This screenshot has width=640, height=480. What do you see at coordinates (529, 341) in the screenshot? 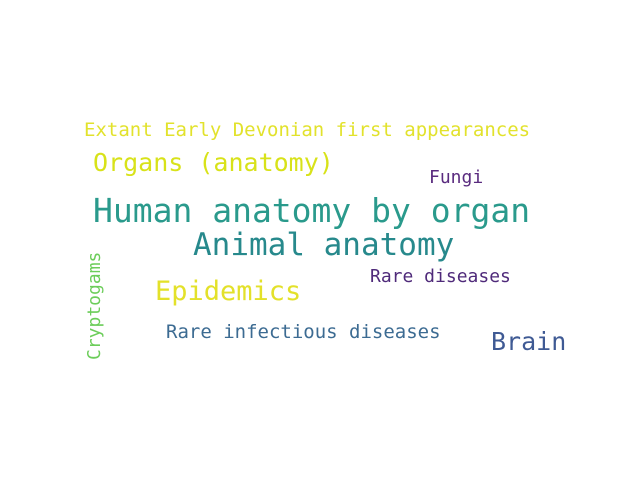
I see `word-brain: Brain` at bounding box center [529, 341].